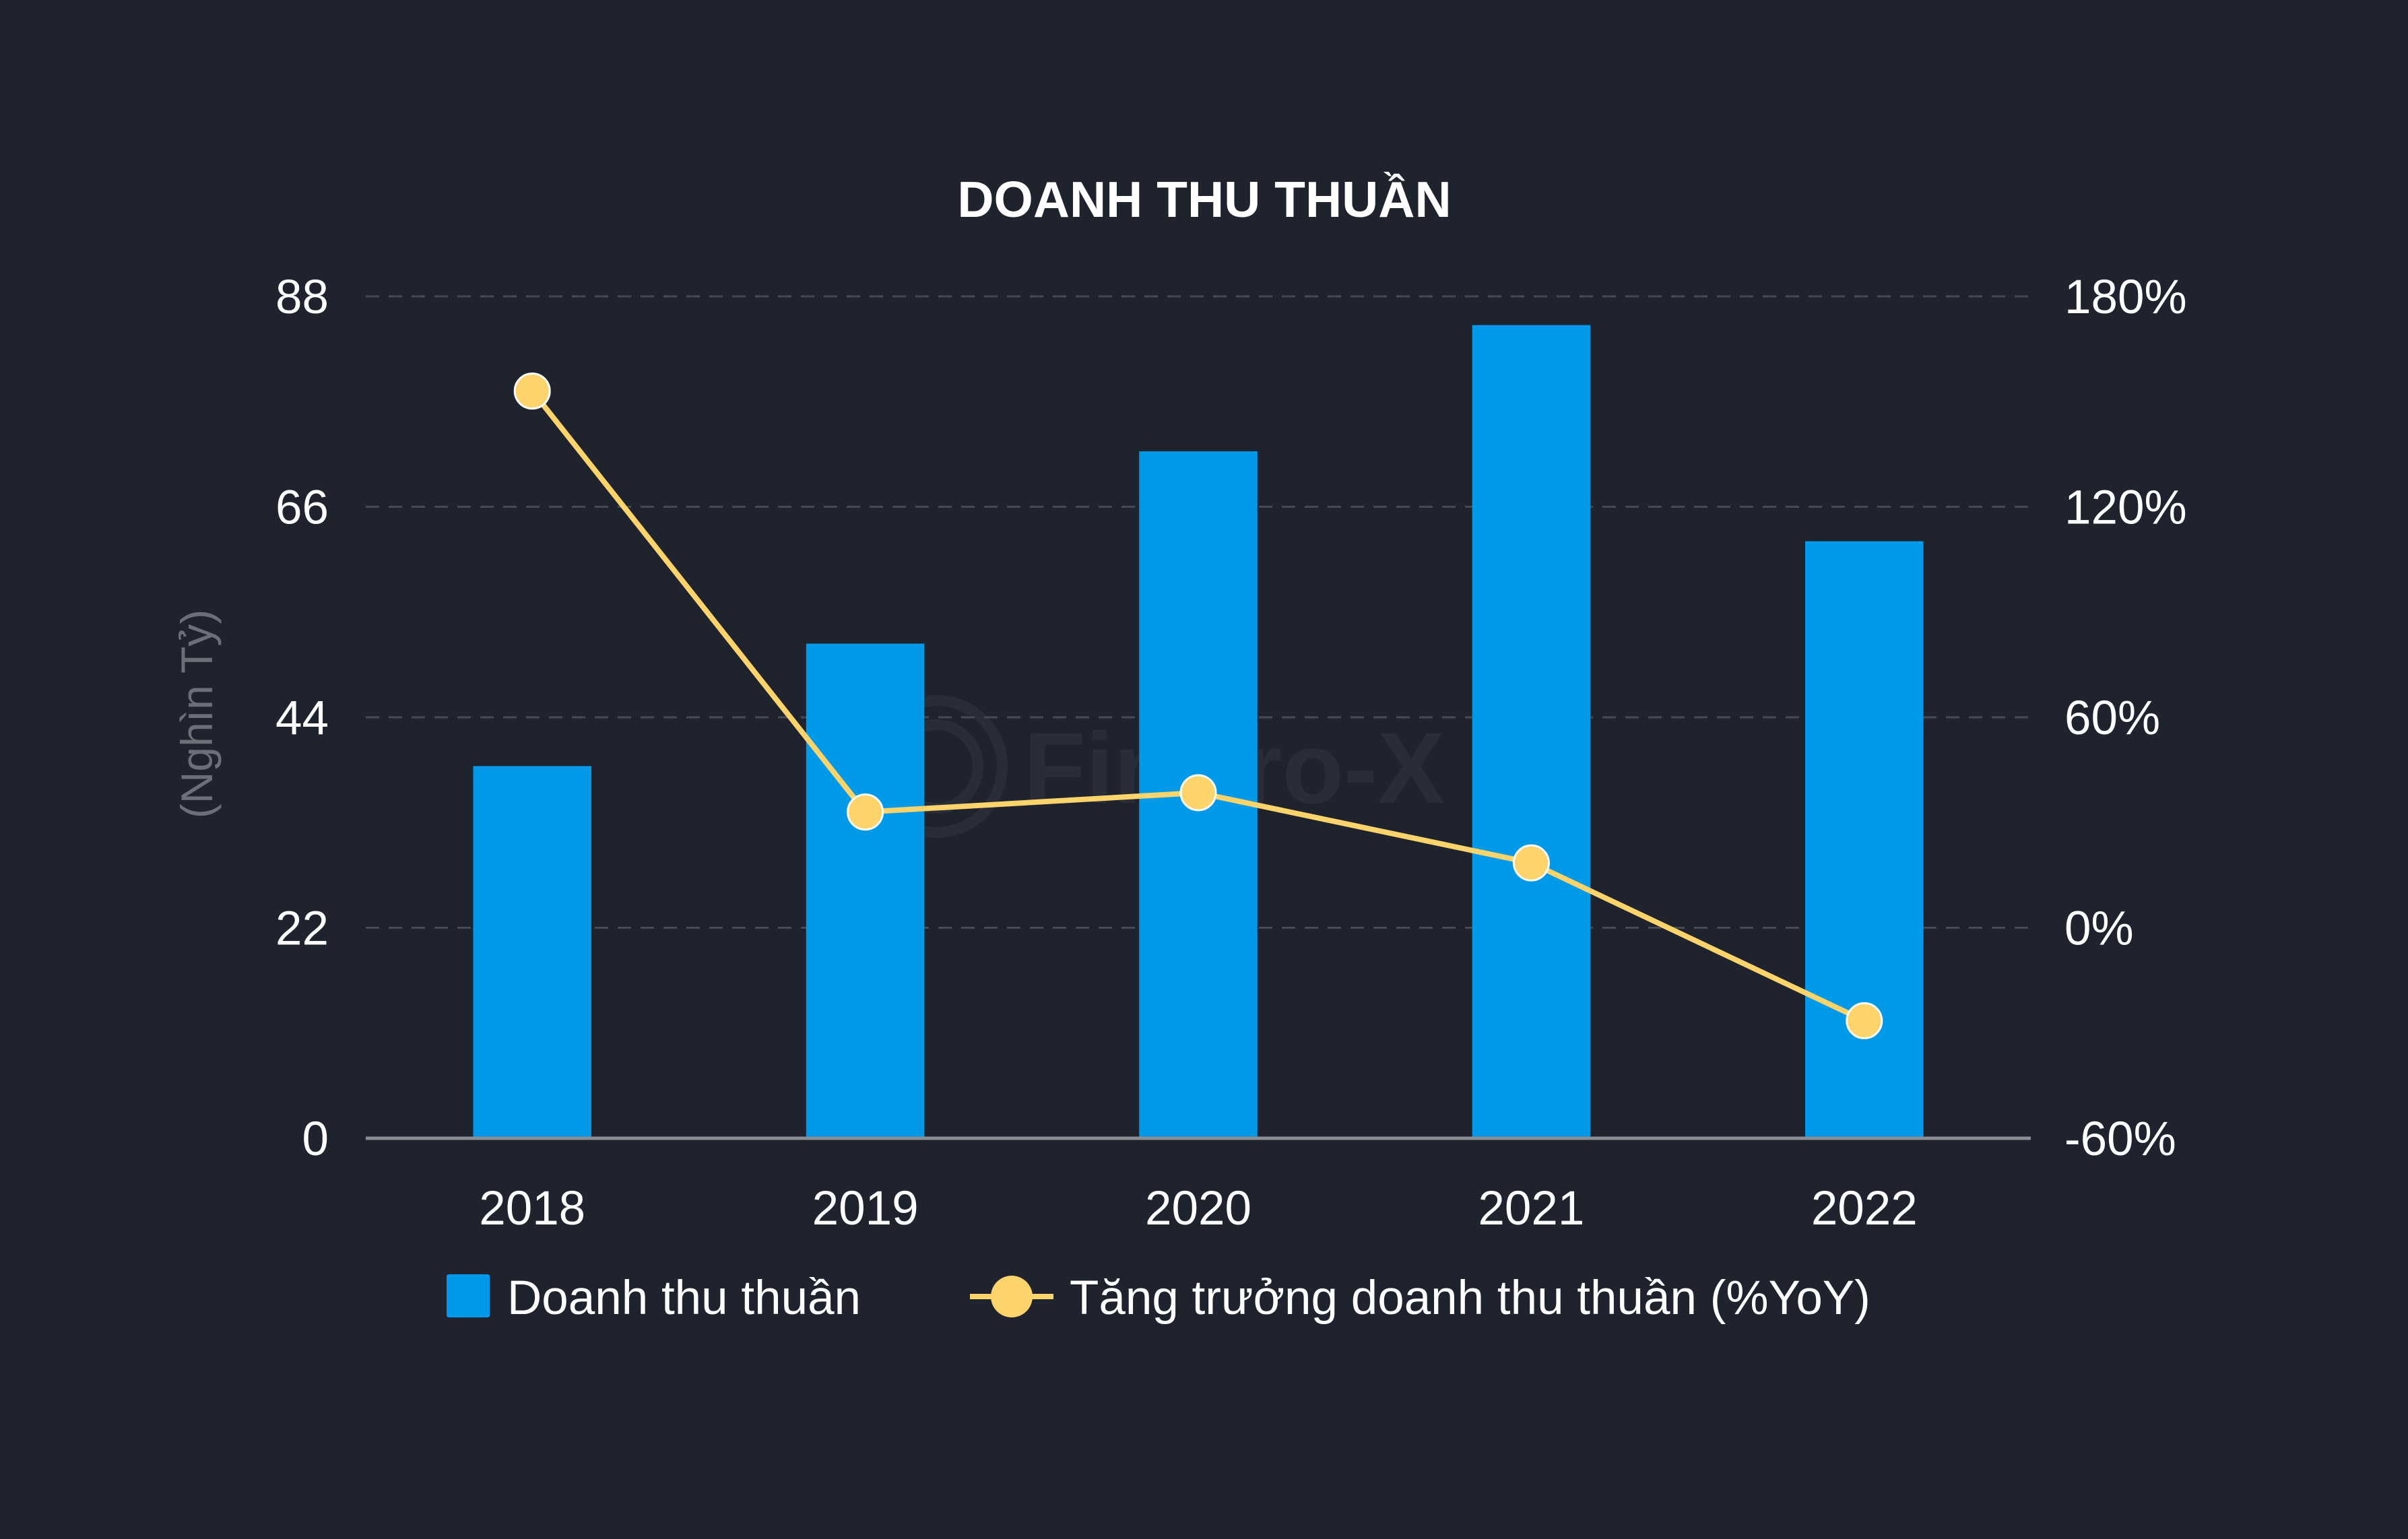 The image size is (2408, 1539). I want to click on left-tick-label: 66, so click(302, 509).